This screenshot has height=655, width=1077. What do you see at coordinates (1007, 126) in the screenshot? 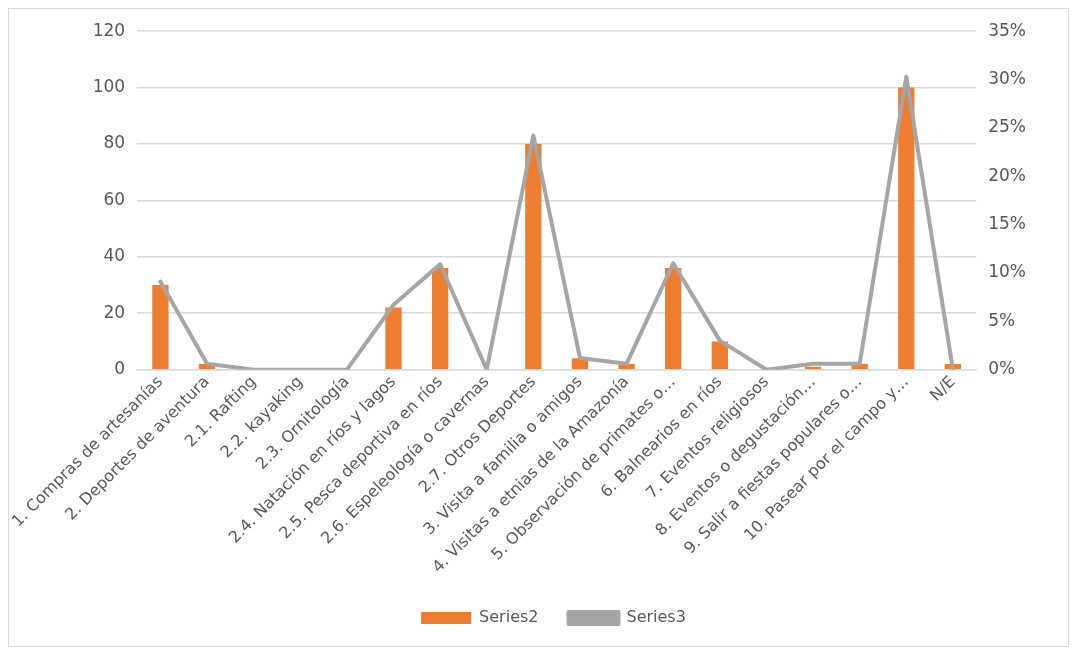
I see `y2-tick-label: 25%` at bounding box center [1007, 126].